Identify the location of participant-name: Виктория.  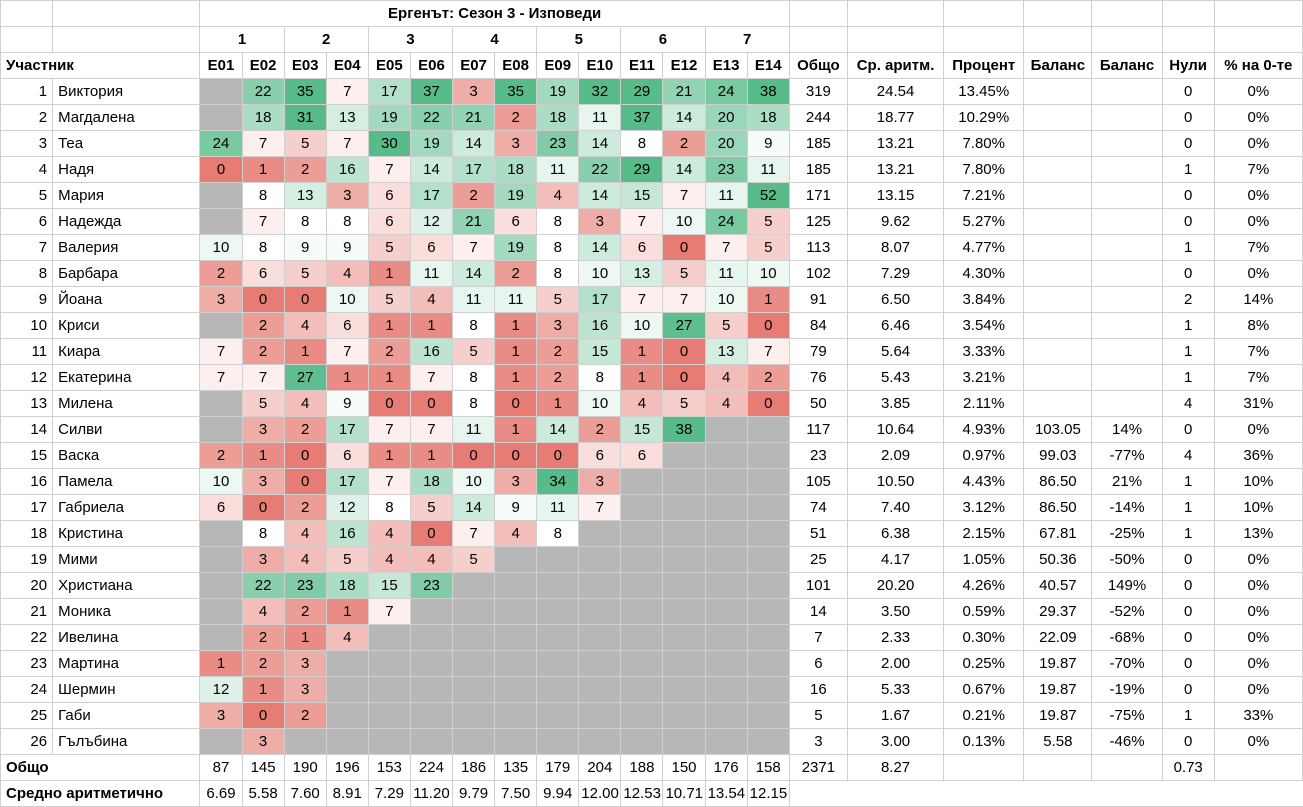
(126, 91).